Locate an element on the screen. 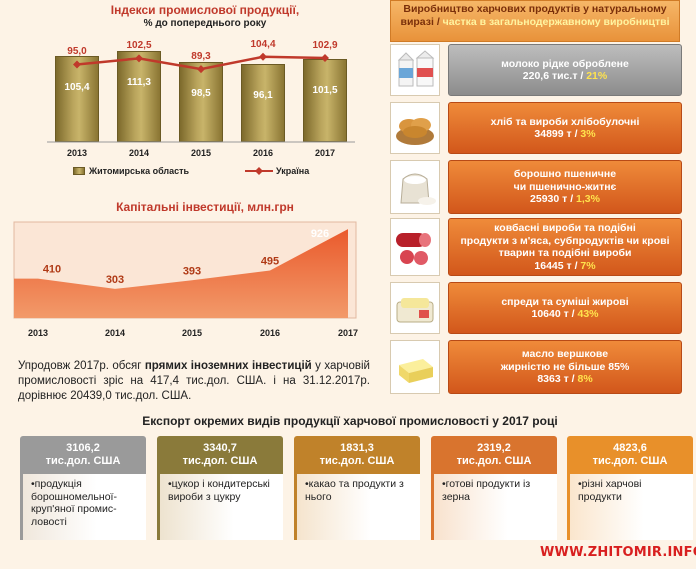 This screenshot has width=696, height=569. production-item-value: 8363 т / 8% is located at coordinates (565, 379).